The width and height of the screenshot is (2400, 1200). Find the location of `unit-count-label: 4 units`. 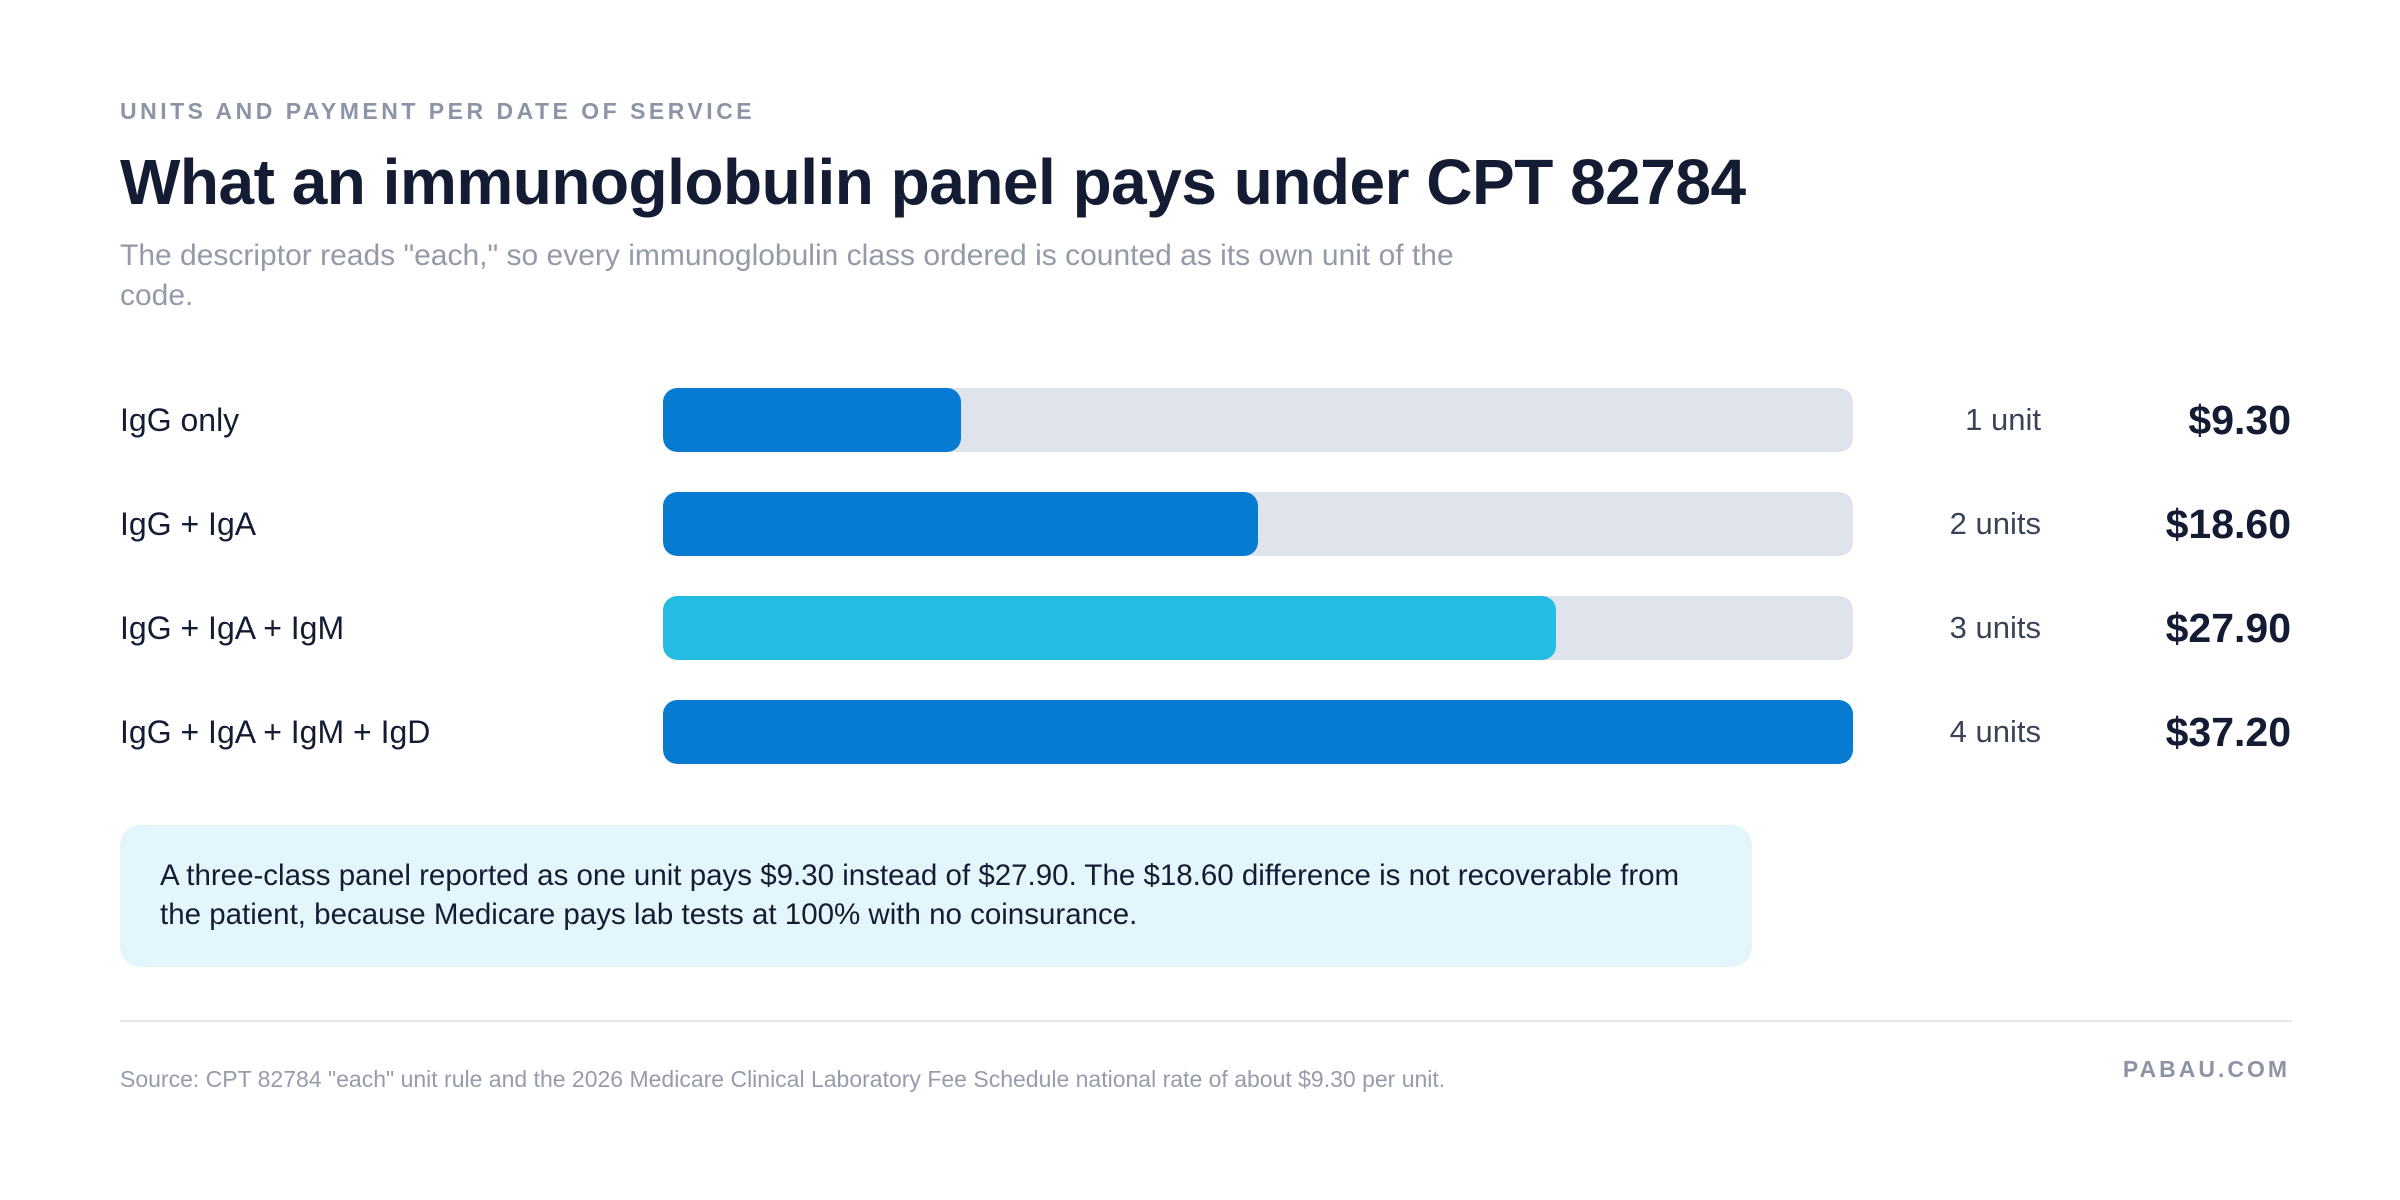

unit-count-label: 4 units is located at coordinates (1995, 731).